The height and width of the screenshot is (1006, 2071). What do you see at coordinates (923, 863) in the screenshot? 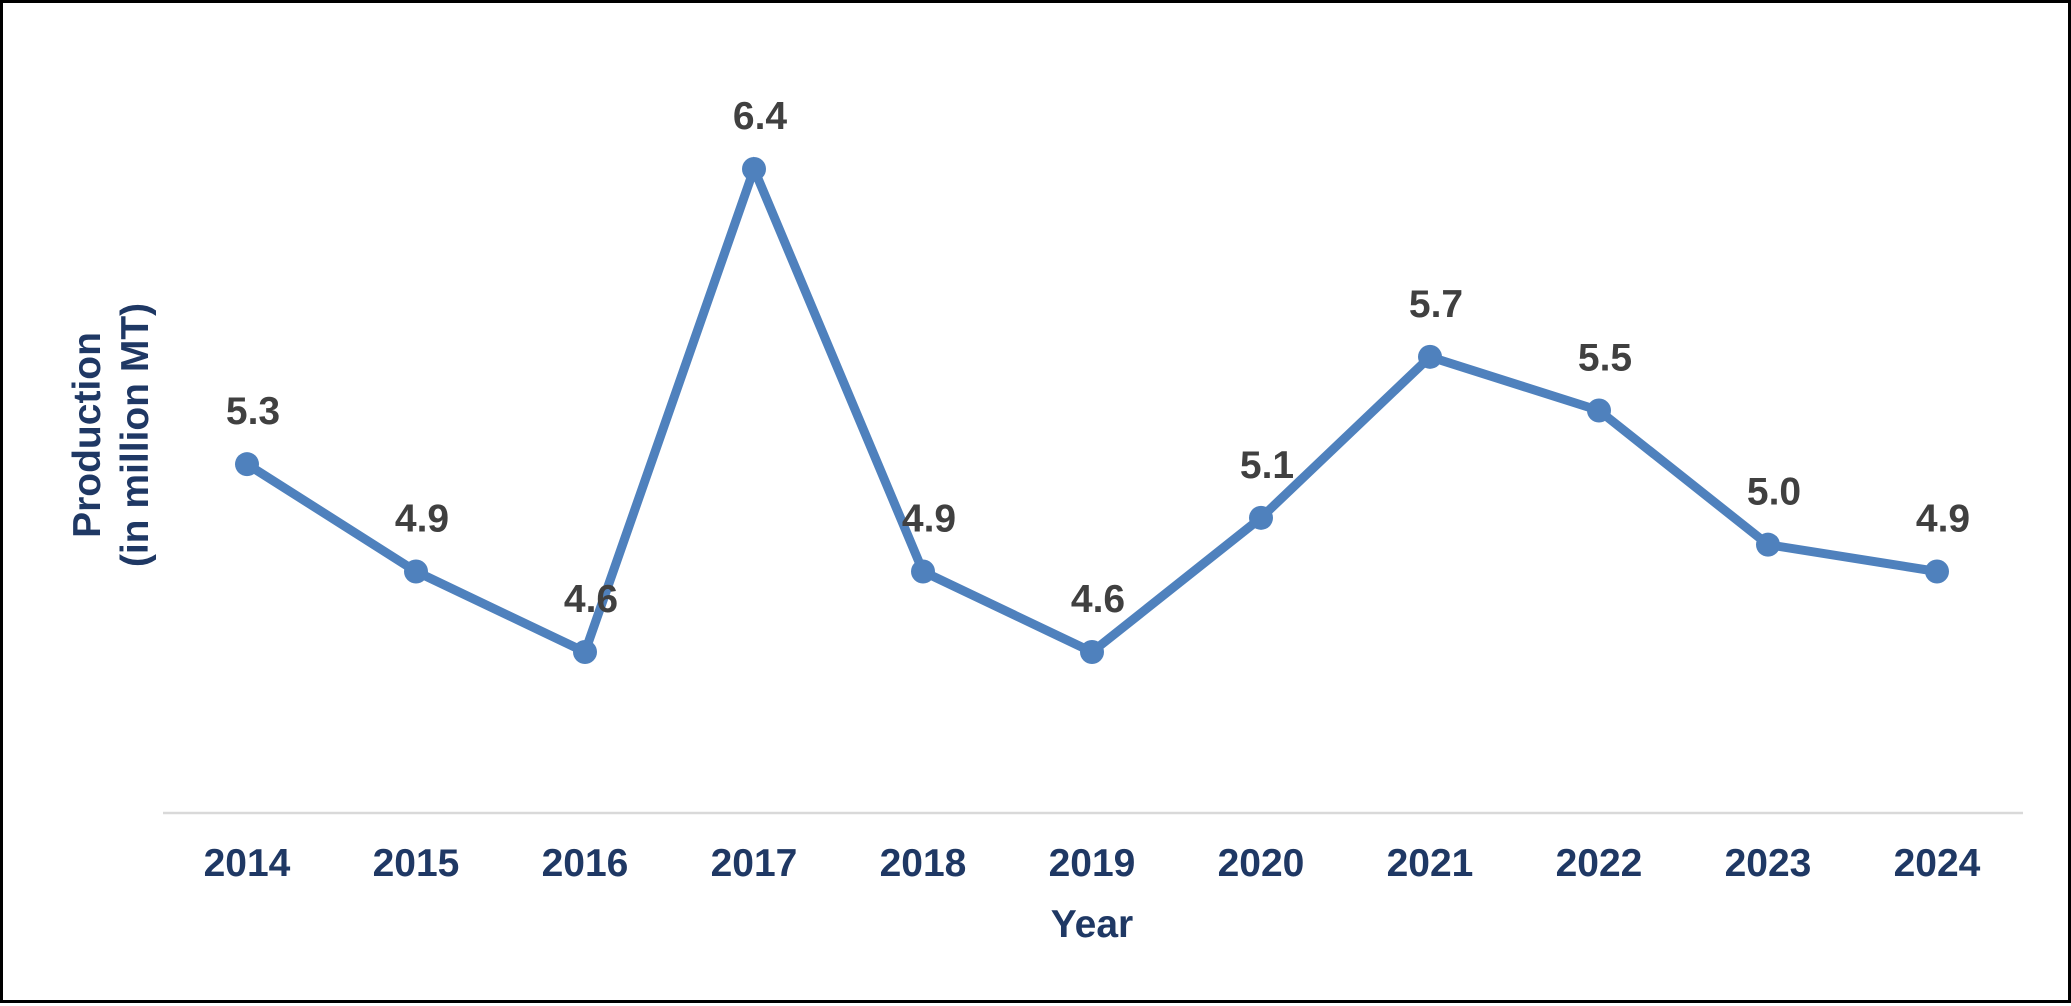
I see `x-tick-label-2018: 2018` at bounding box center [923, 863].